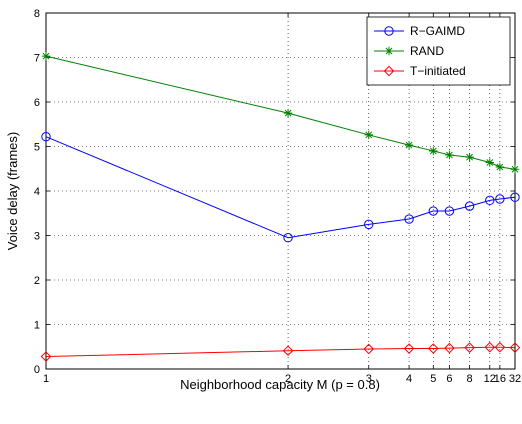 The image size is (522, 424). Describe the element at coordinates (37, 281) in the screenshot. I see `y-tick-label: 2` at that location.